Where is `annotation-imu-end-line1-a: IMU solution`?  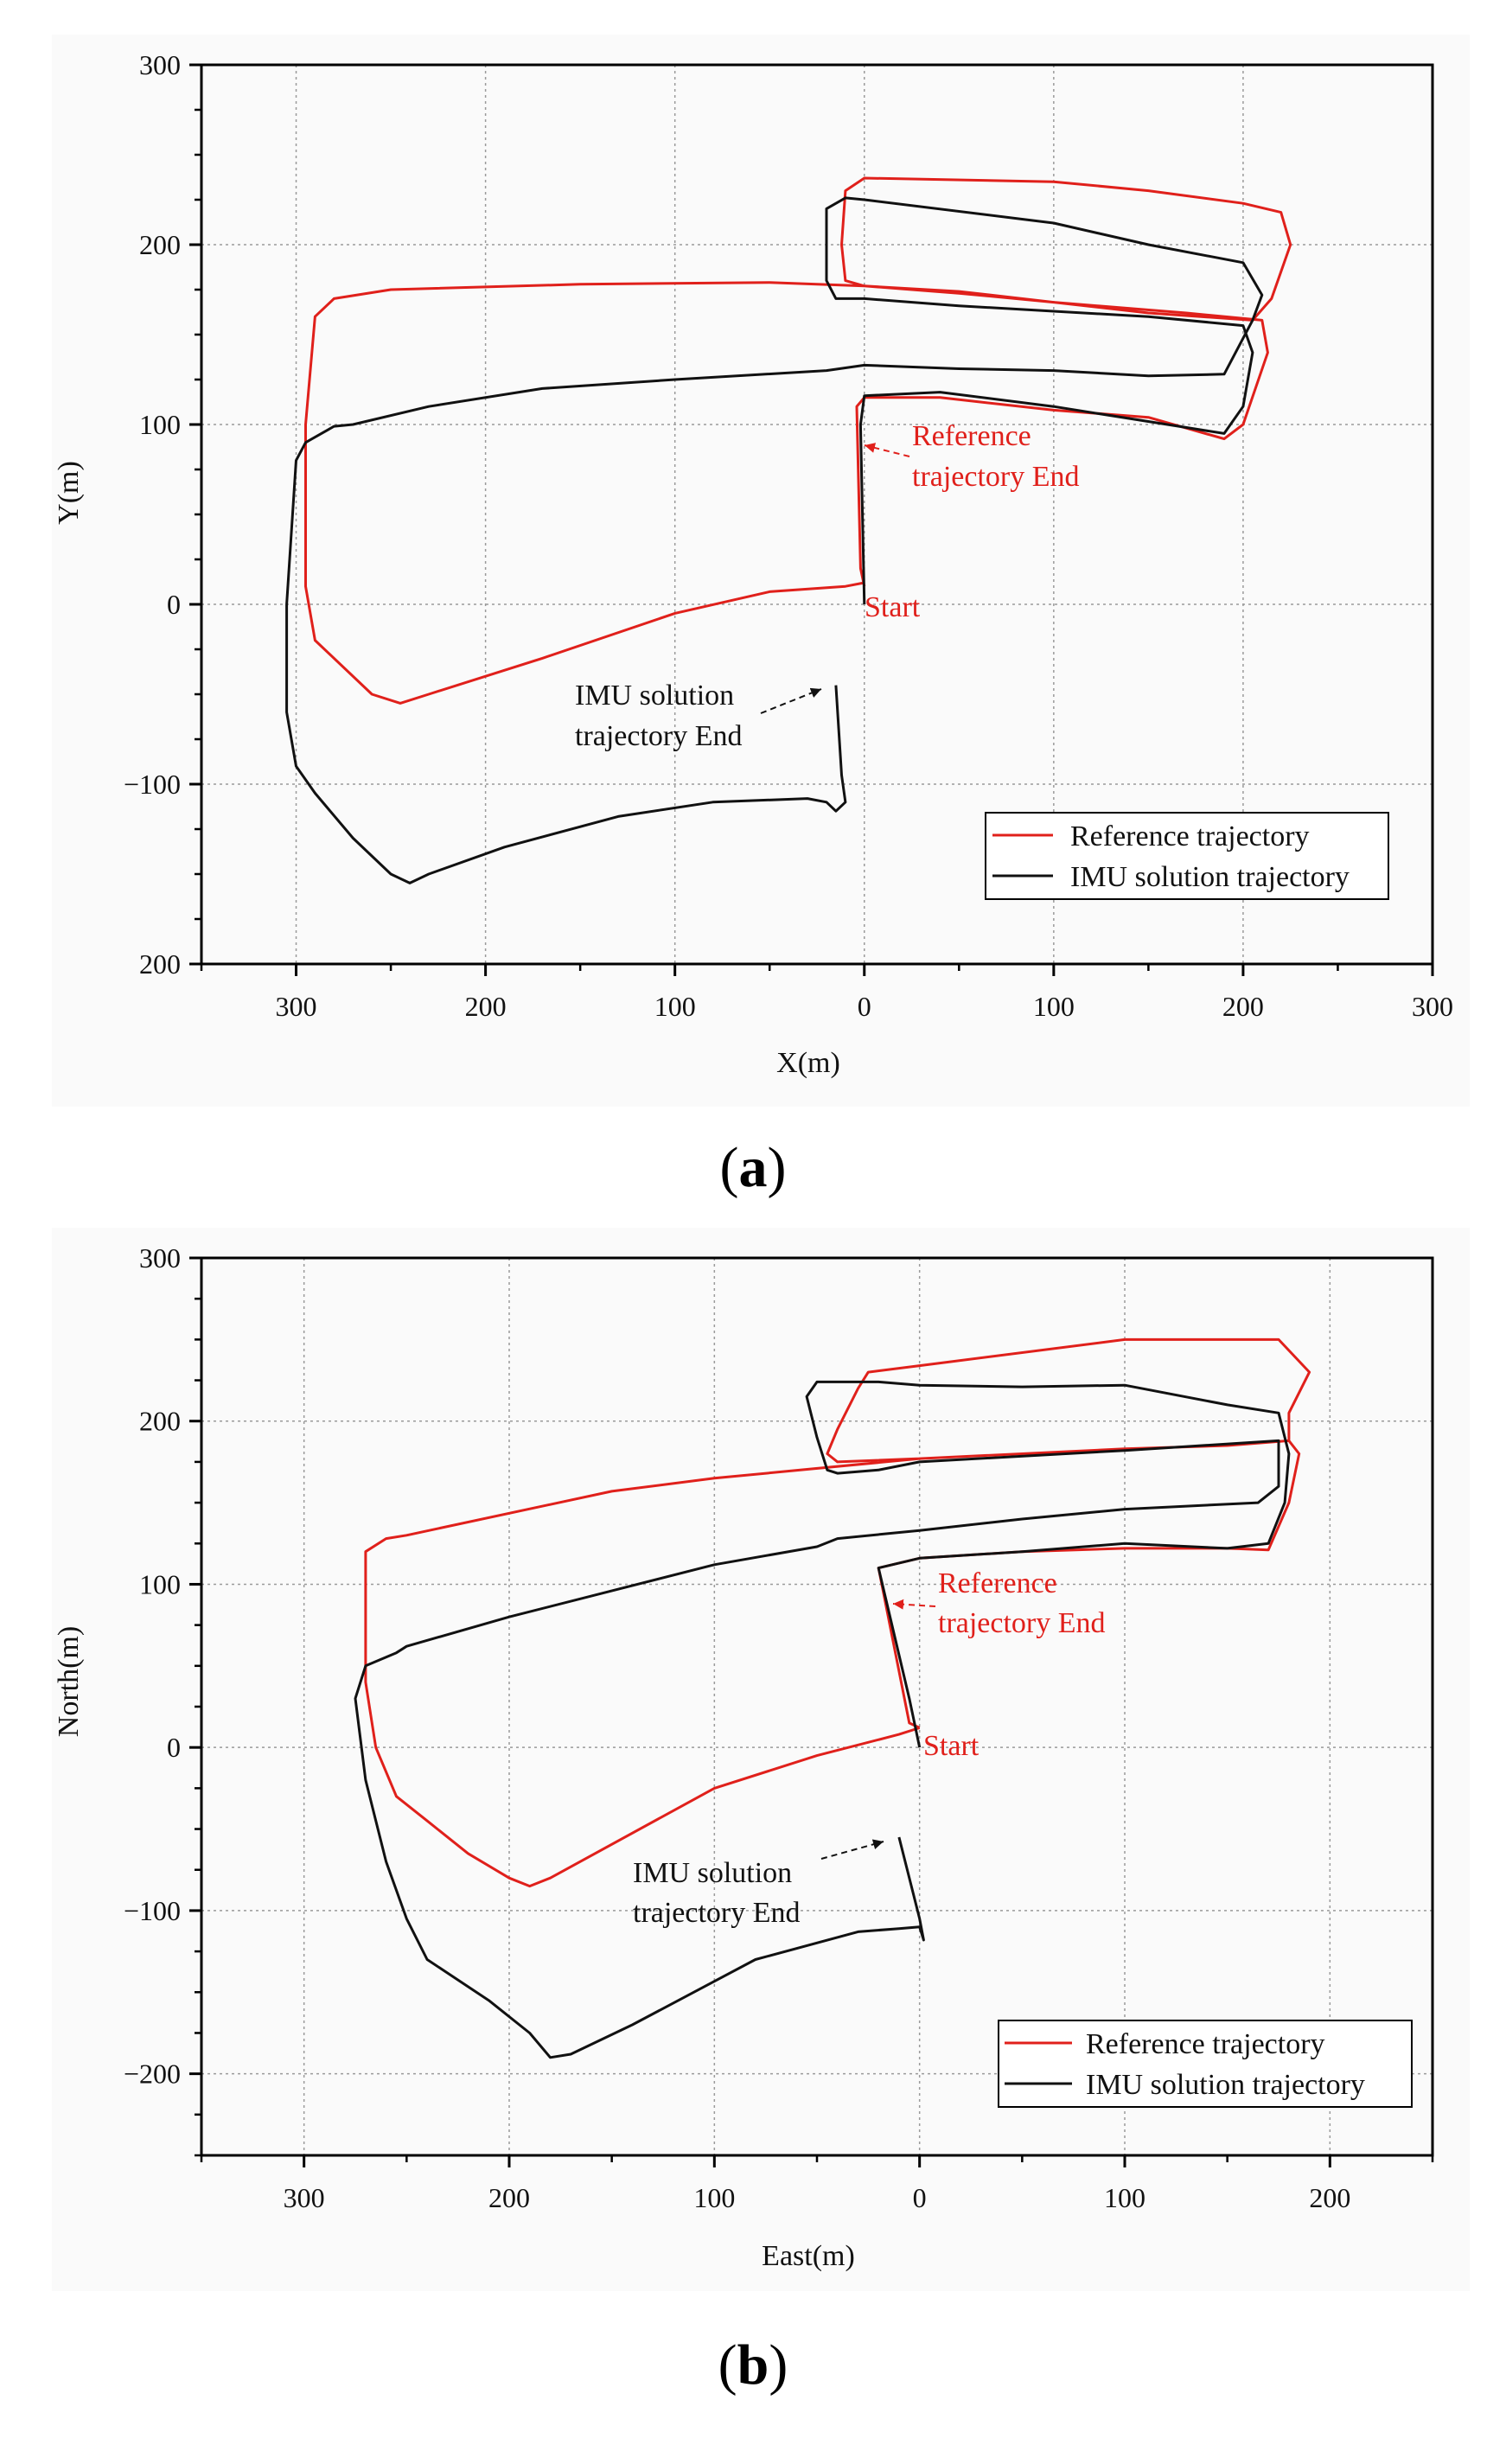
annotation-imu-end-line1-a: IMU solution is located at coordinates (654, 696).